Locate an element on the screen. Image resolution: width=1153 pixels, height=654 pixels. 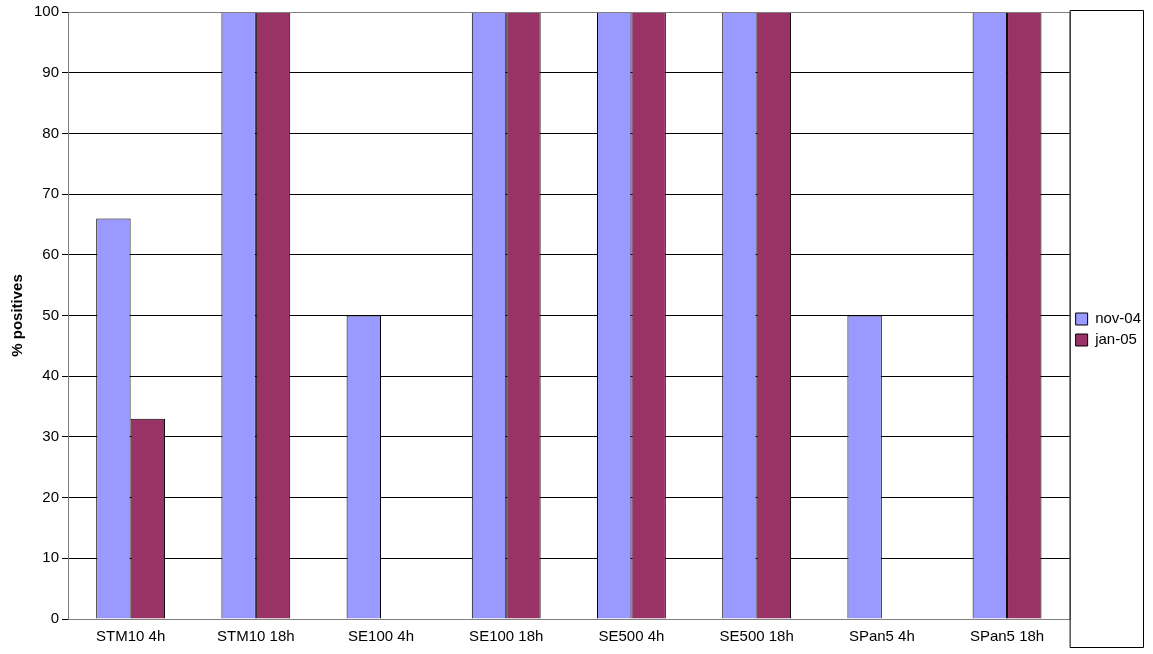
x-tick-label: SPan5 18h is located at coordinates (1007, 636).